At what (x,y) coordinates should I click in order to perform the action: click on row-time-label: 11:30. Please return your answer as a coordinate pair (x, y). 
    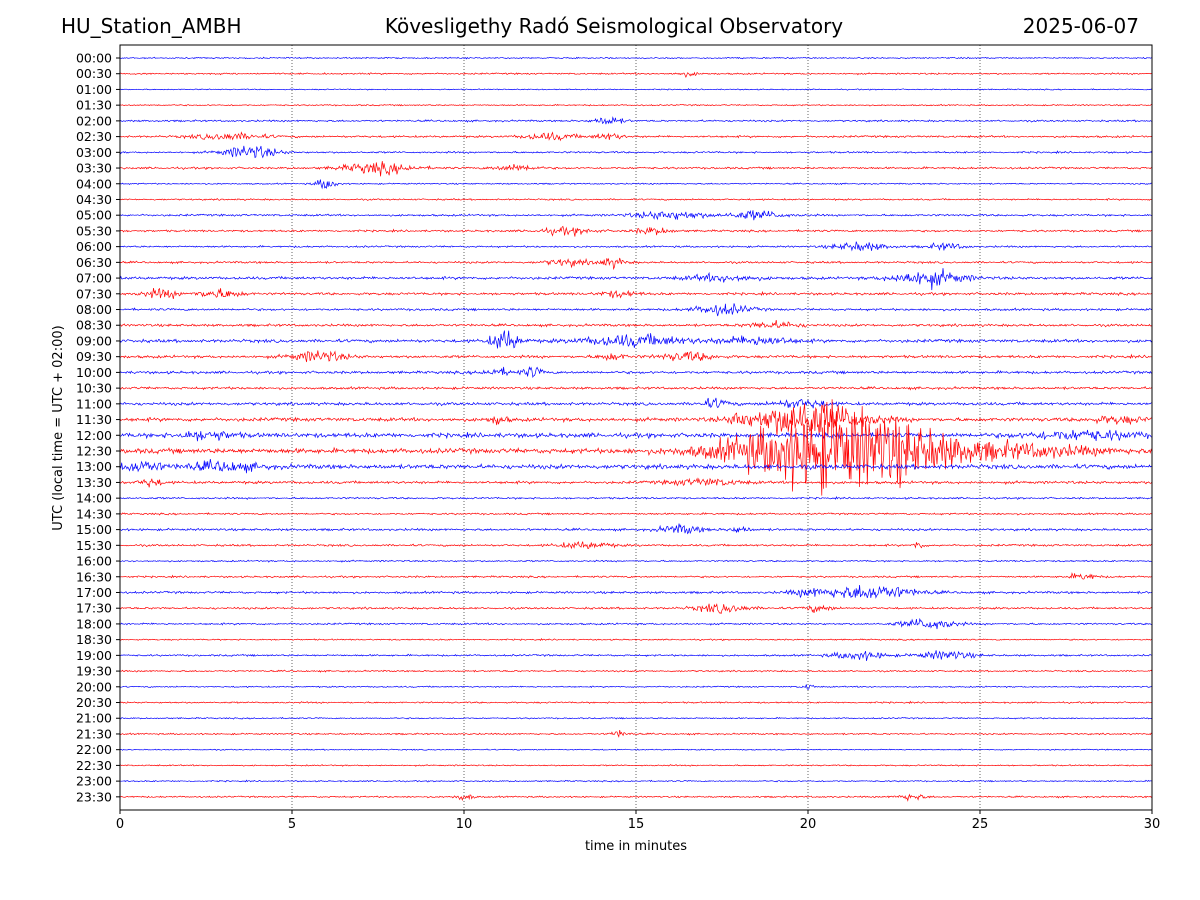
    Looking at the image, I should click on (94, 419).